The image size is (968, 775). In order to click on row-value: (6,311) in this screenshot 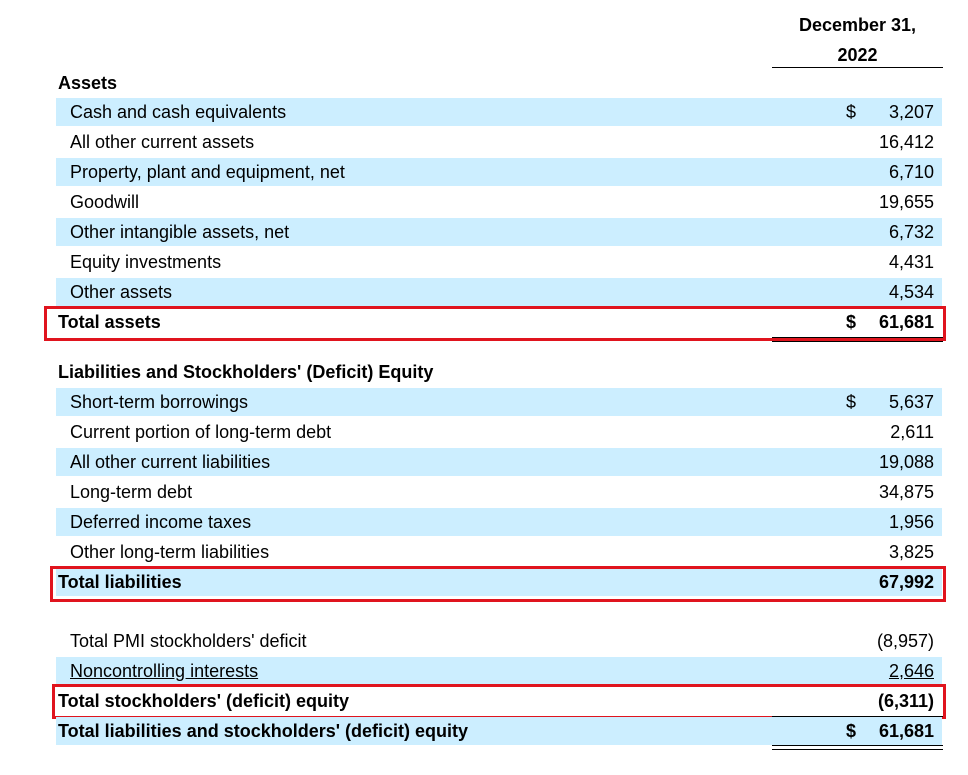, I will do `click(905, 701)`.